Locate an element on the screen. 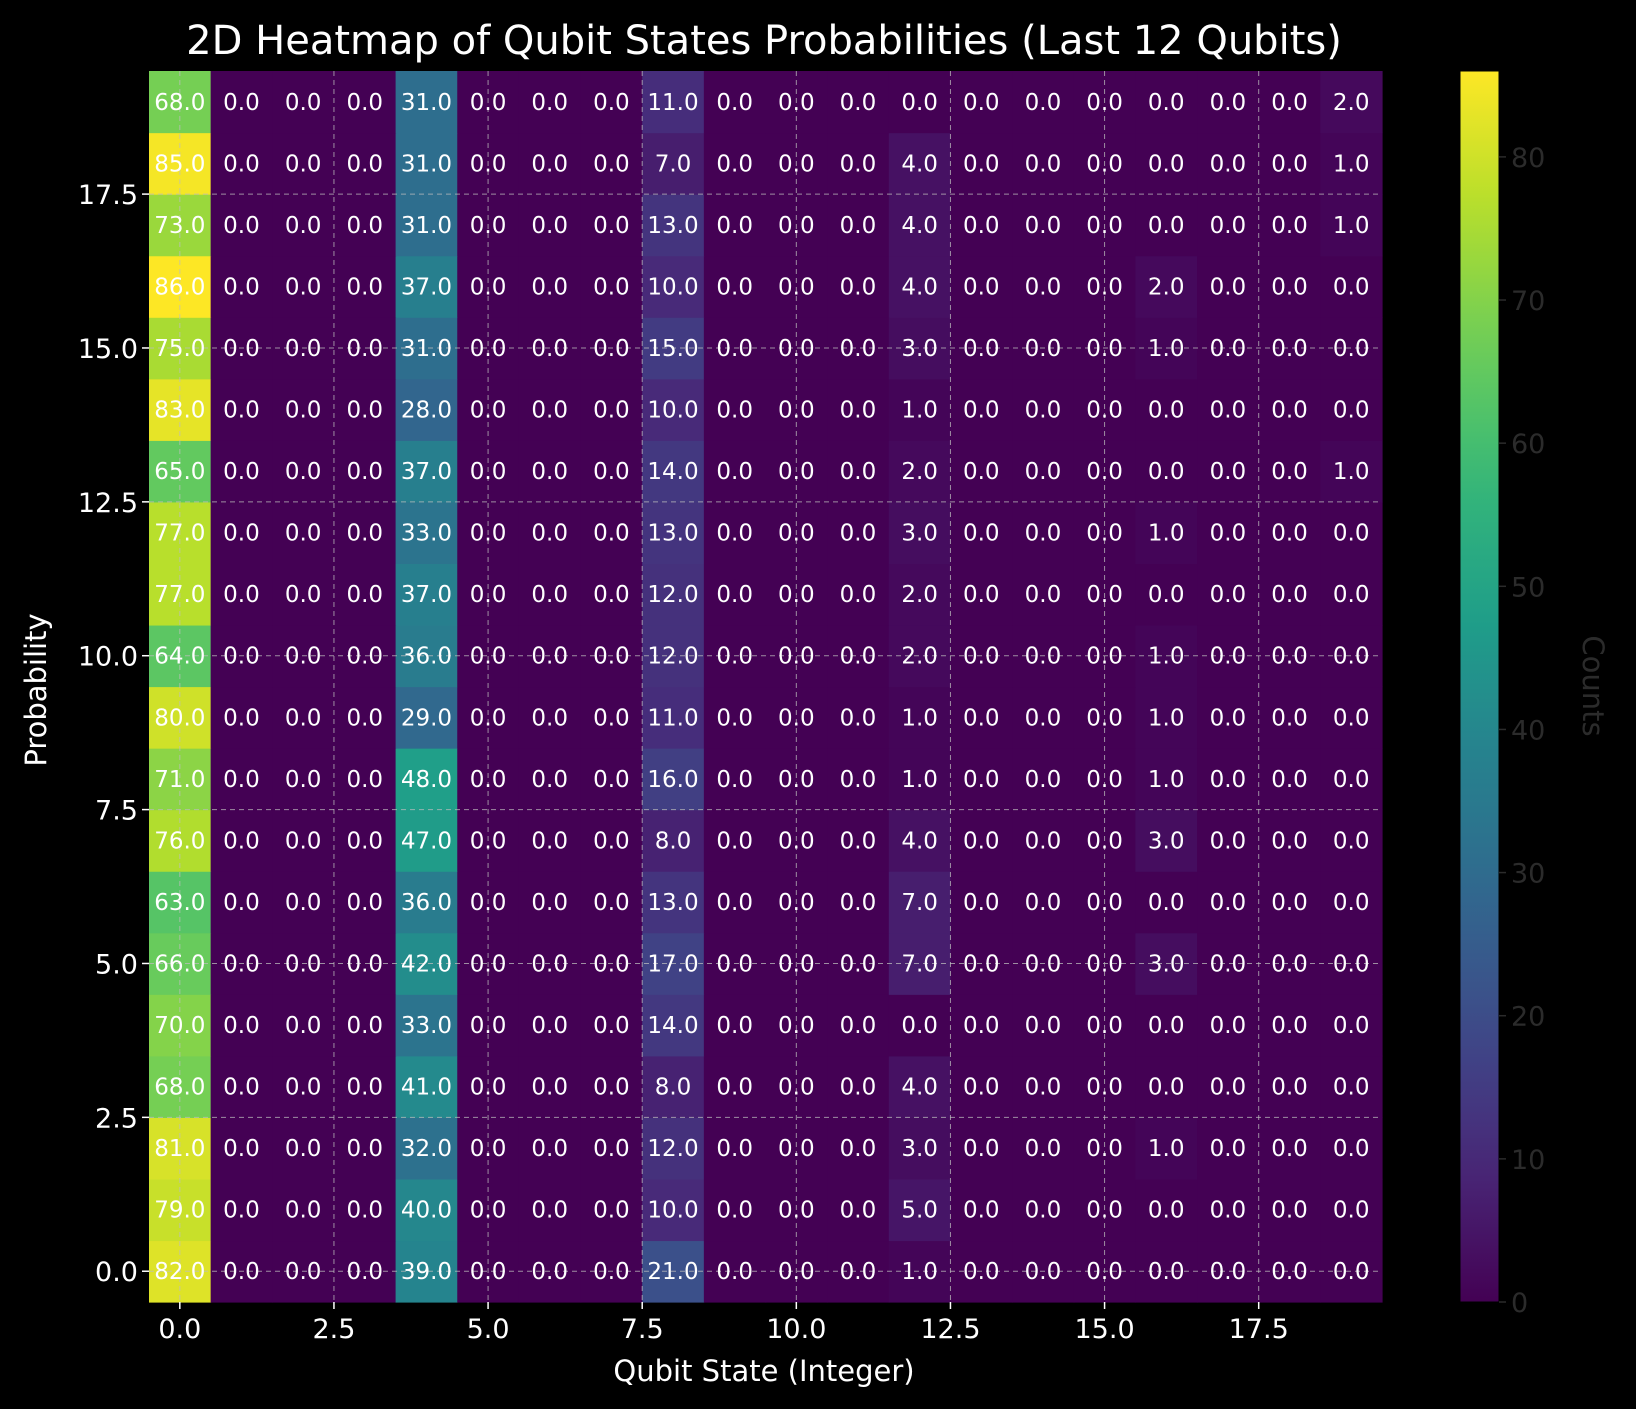 Image resolution: width=1636 pixels, height=1409 pixels. colorbar-ticks: 0 10 20 30 40 50 60 70 80 is located at coordinates (1522, 731).